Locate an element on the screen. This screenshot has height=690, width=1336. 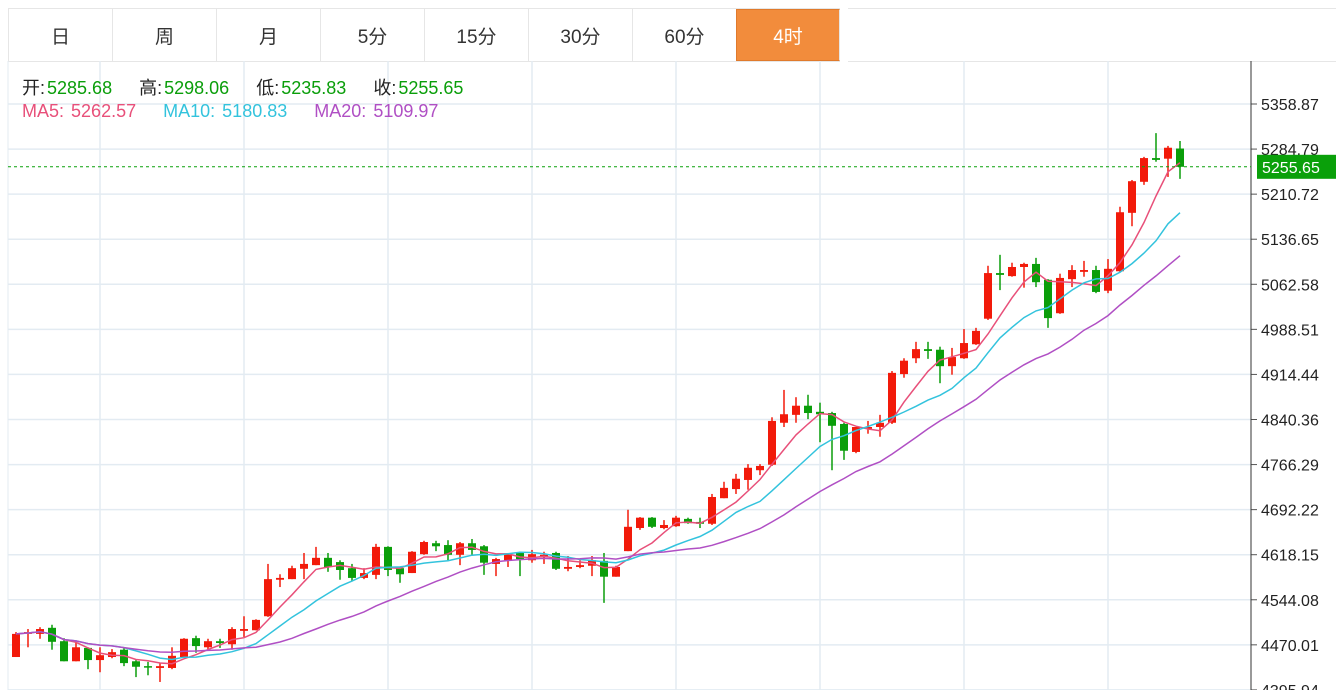
open-value: 5285.68 is located at coordinates (80, 88).